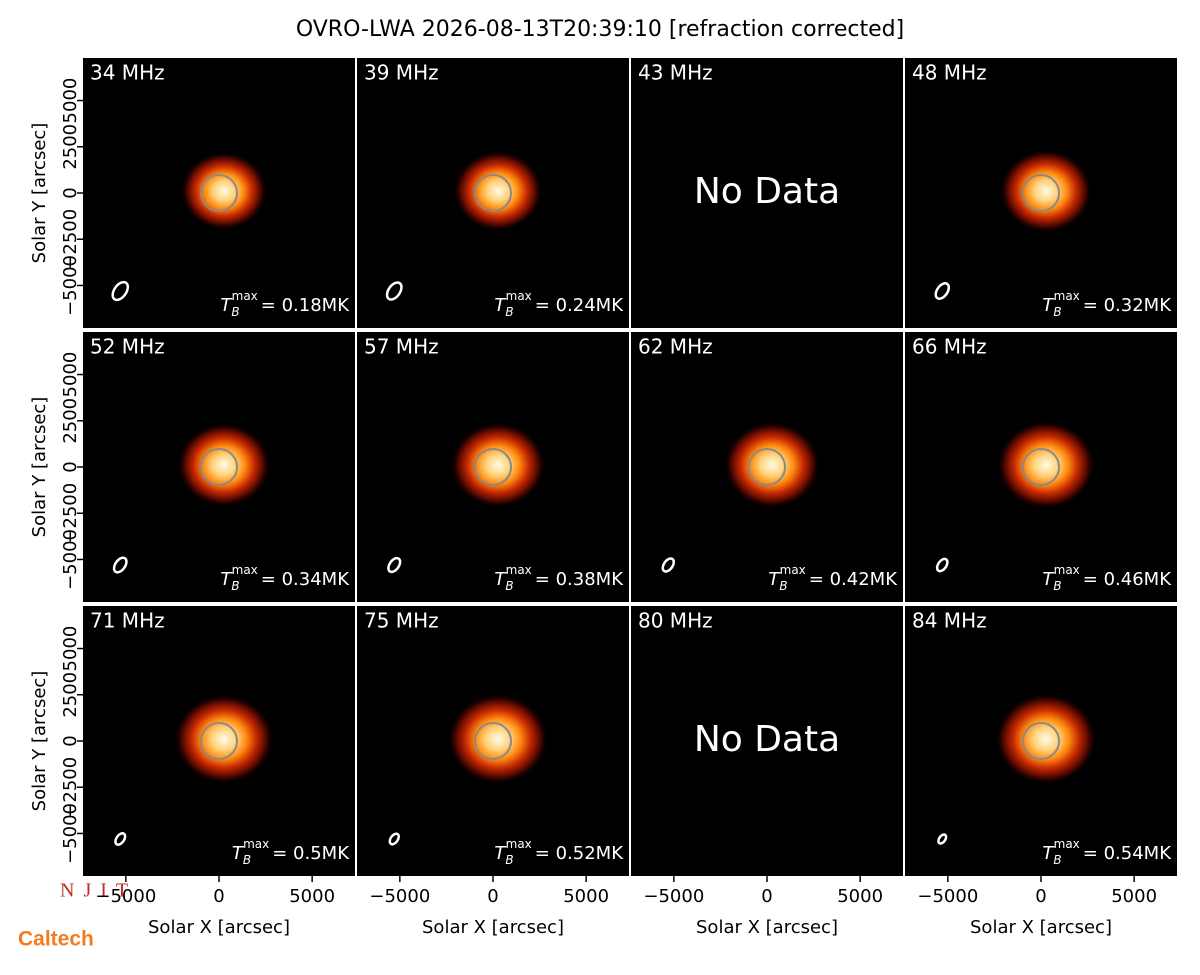 The width and height of the screenshot is (1200, 975). Describe the element at coordinates (579, 853) in the screenshot. I see `tb-value: = 0.52MK` at that location.